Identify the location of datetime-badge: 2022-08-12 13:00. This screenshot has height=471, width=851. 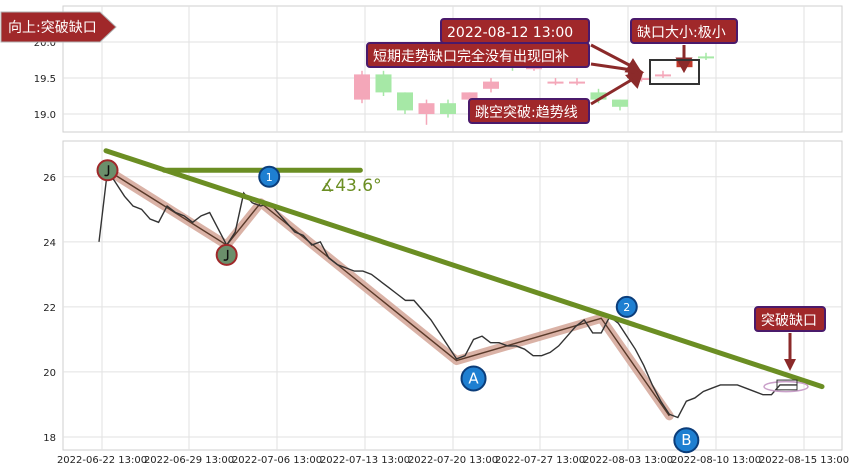
(515, 31).